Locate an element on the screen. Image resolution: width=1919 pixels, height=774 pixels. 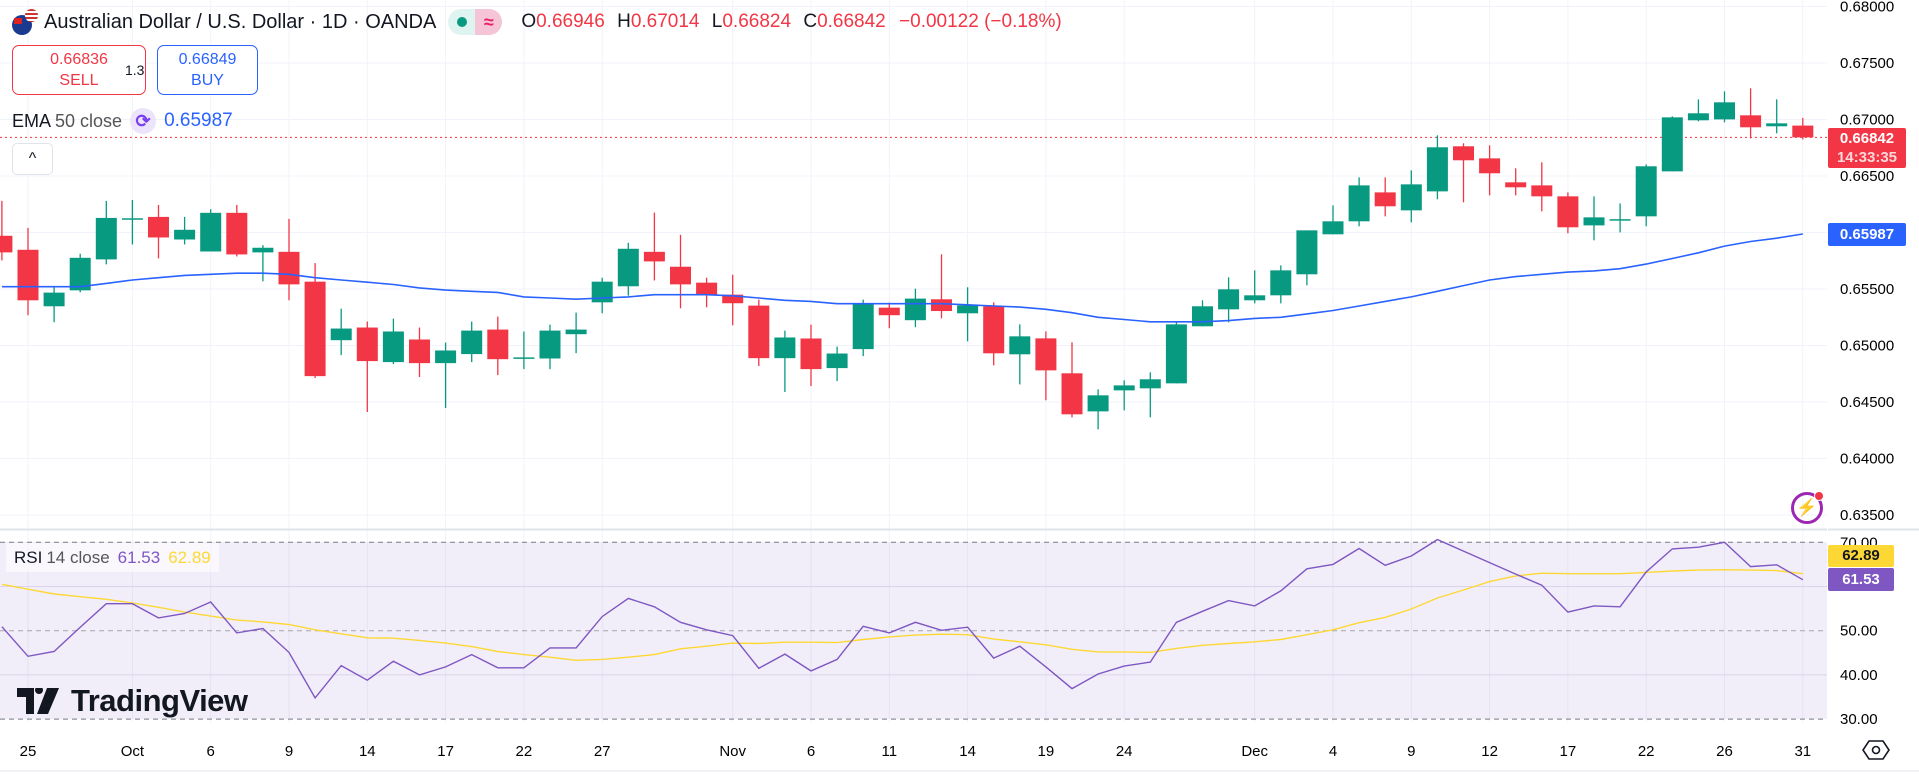
open-label: O is located at coordinates (529, 21).